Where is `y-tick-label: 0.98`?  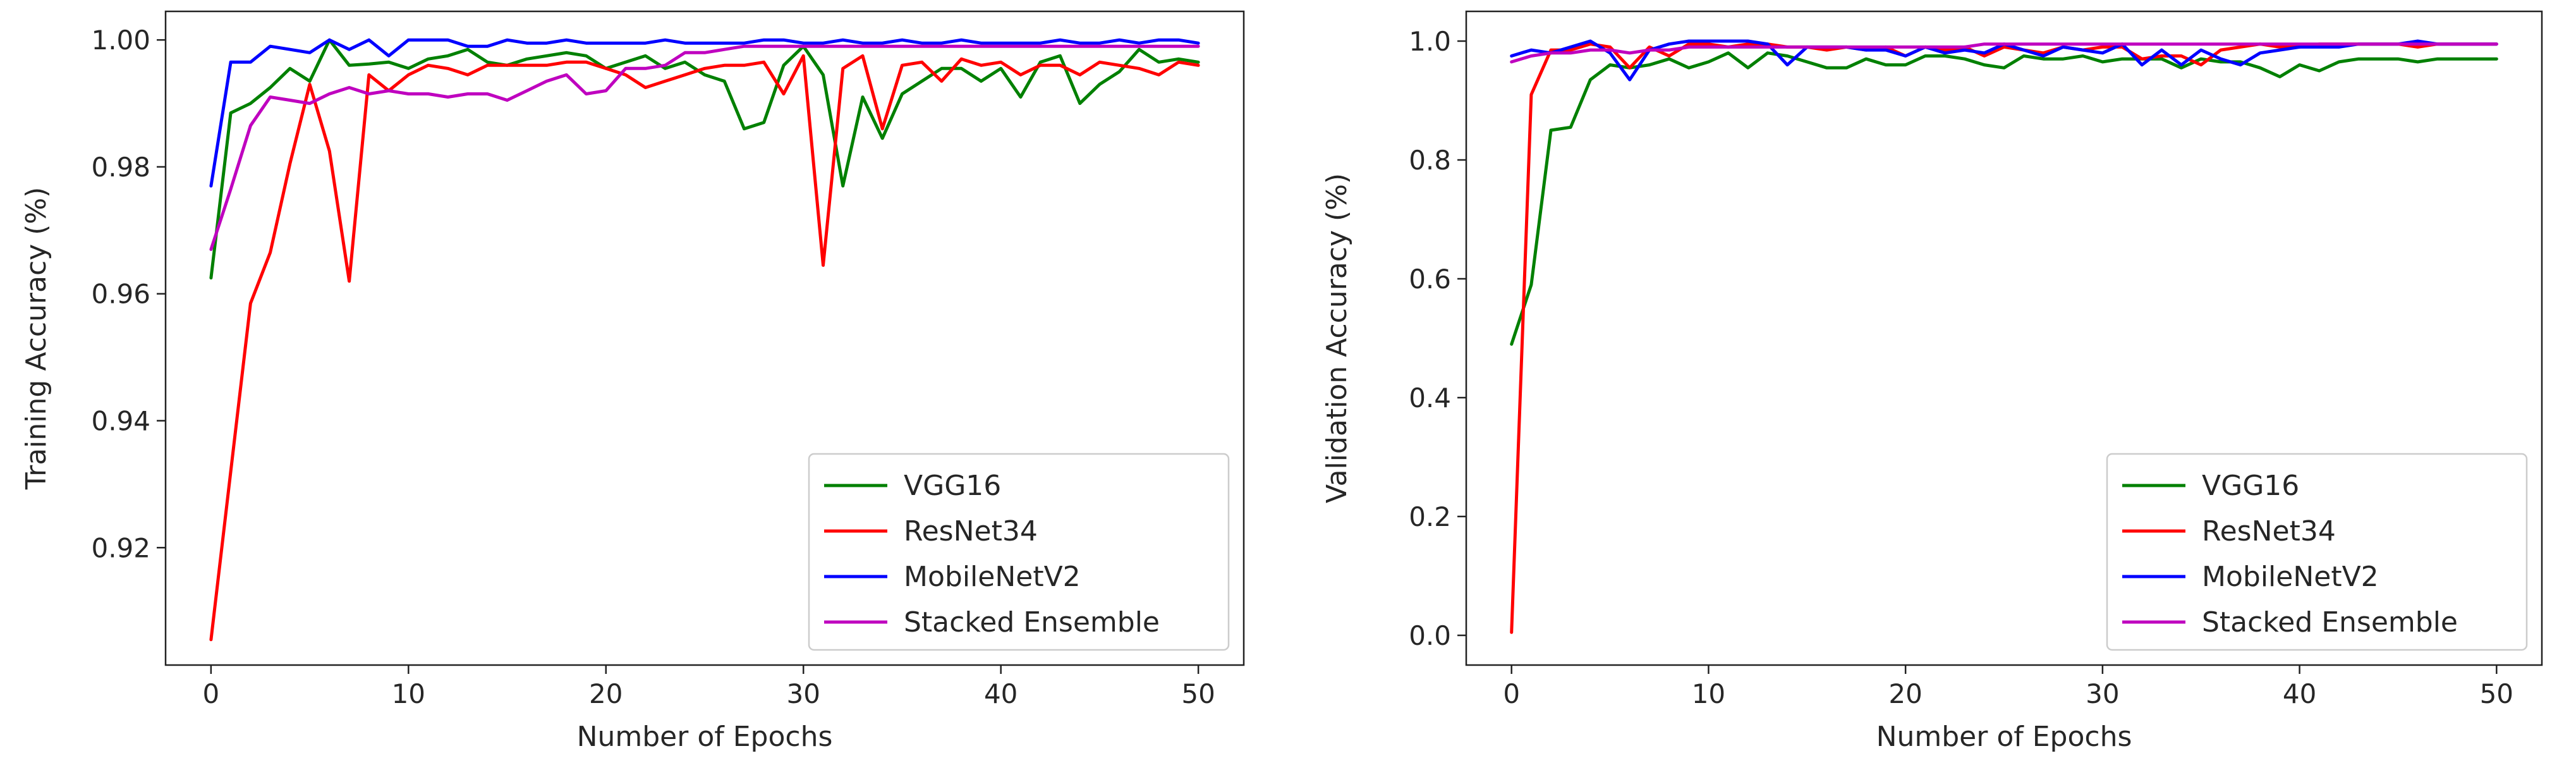
y-tick-label: 0.98 is located at coordinates (121, 167).